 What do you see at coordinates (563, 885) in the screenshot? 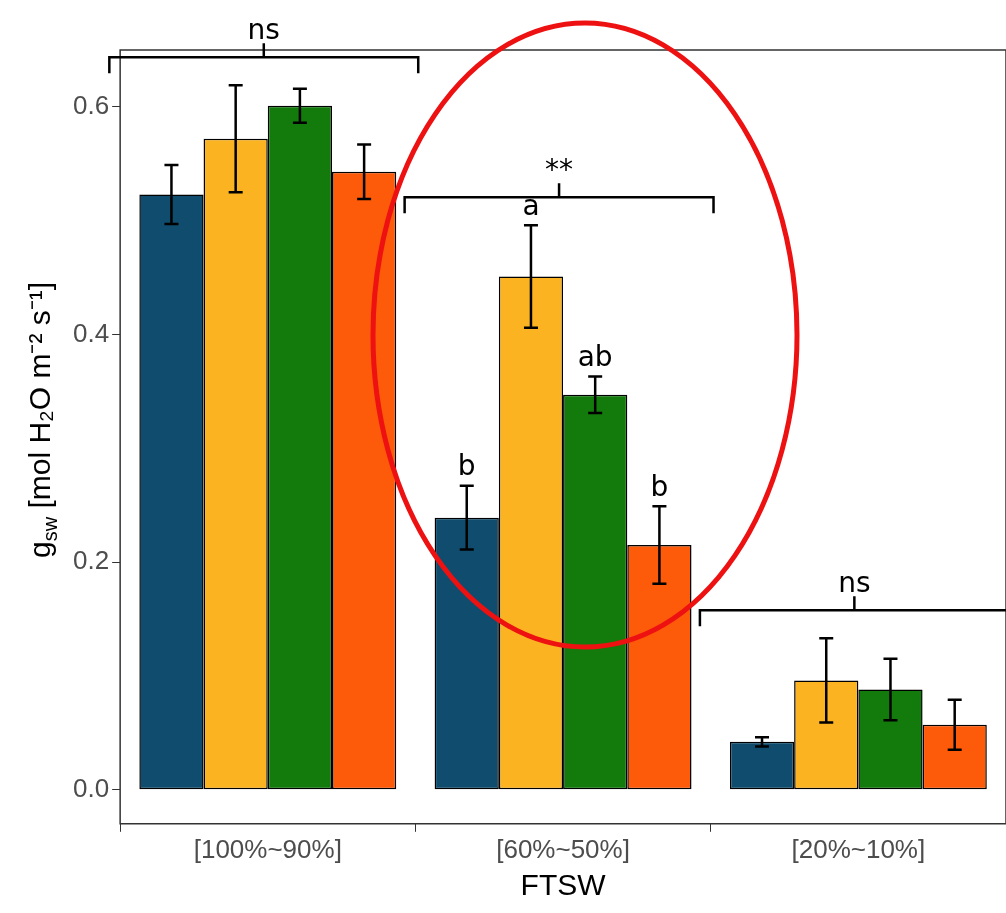
I see `x-axis-title: FTSW` at bounding box center [563, 885].